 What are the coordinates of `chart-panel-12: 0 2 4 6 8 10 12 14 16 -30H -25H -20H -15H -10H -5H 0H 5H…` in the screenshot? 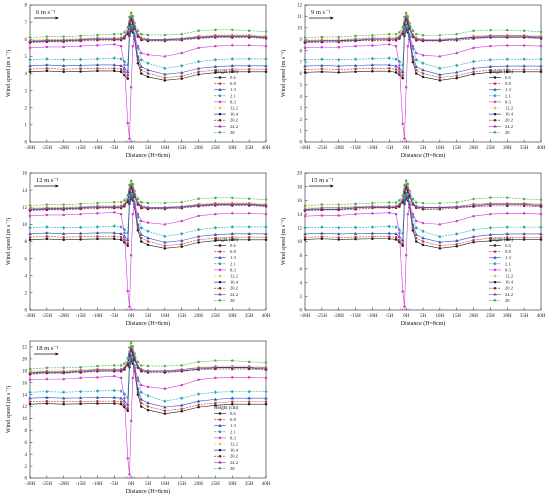 It's located at (138, 249).